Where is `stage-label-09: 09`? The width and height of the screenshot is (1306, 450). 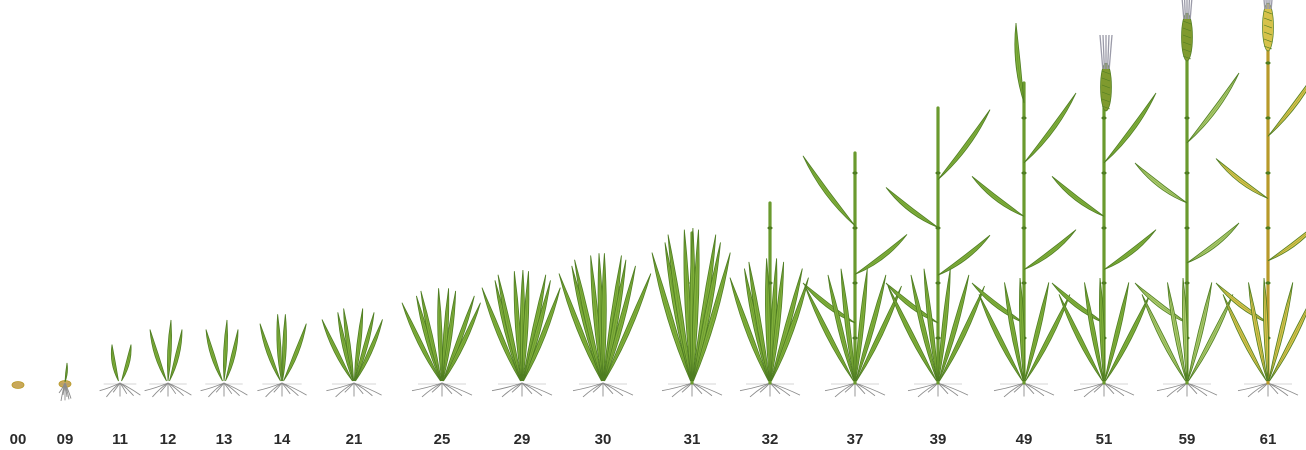 stage-label-09: 09 is located at coordinates (65, 439).